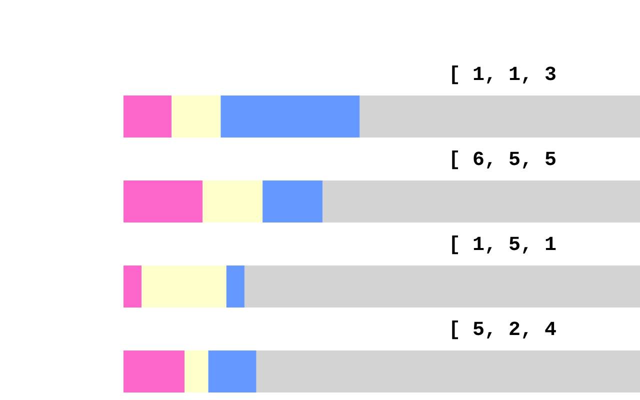 The image size is (640, 400). I want to click on y-tick-label: [ 1, 1, 3, so click(502, 75).